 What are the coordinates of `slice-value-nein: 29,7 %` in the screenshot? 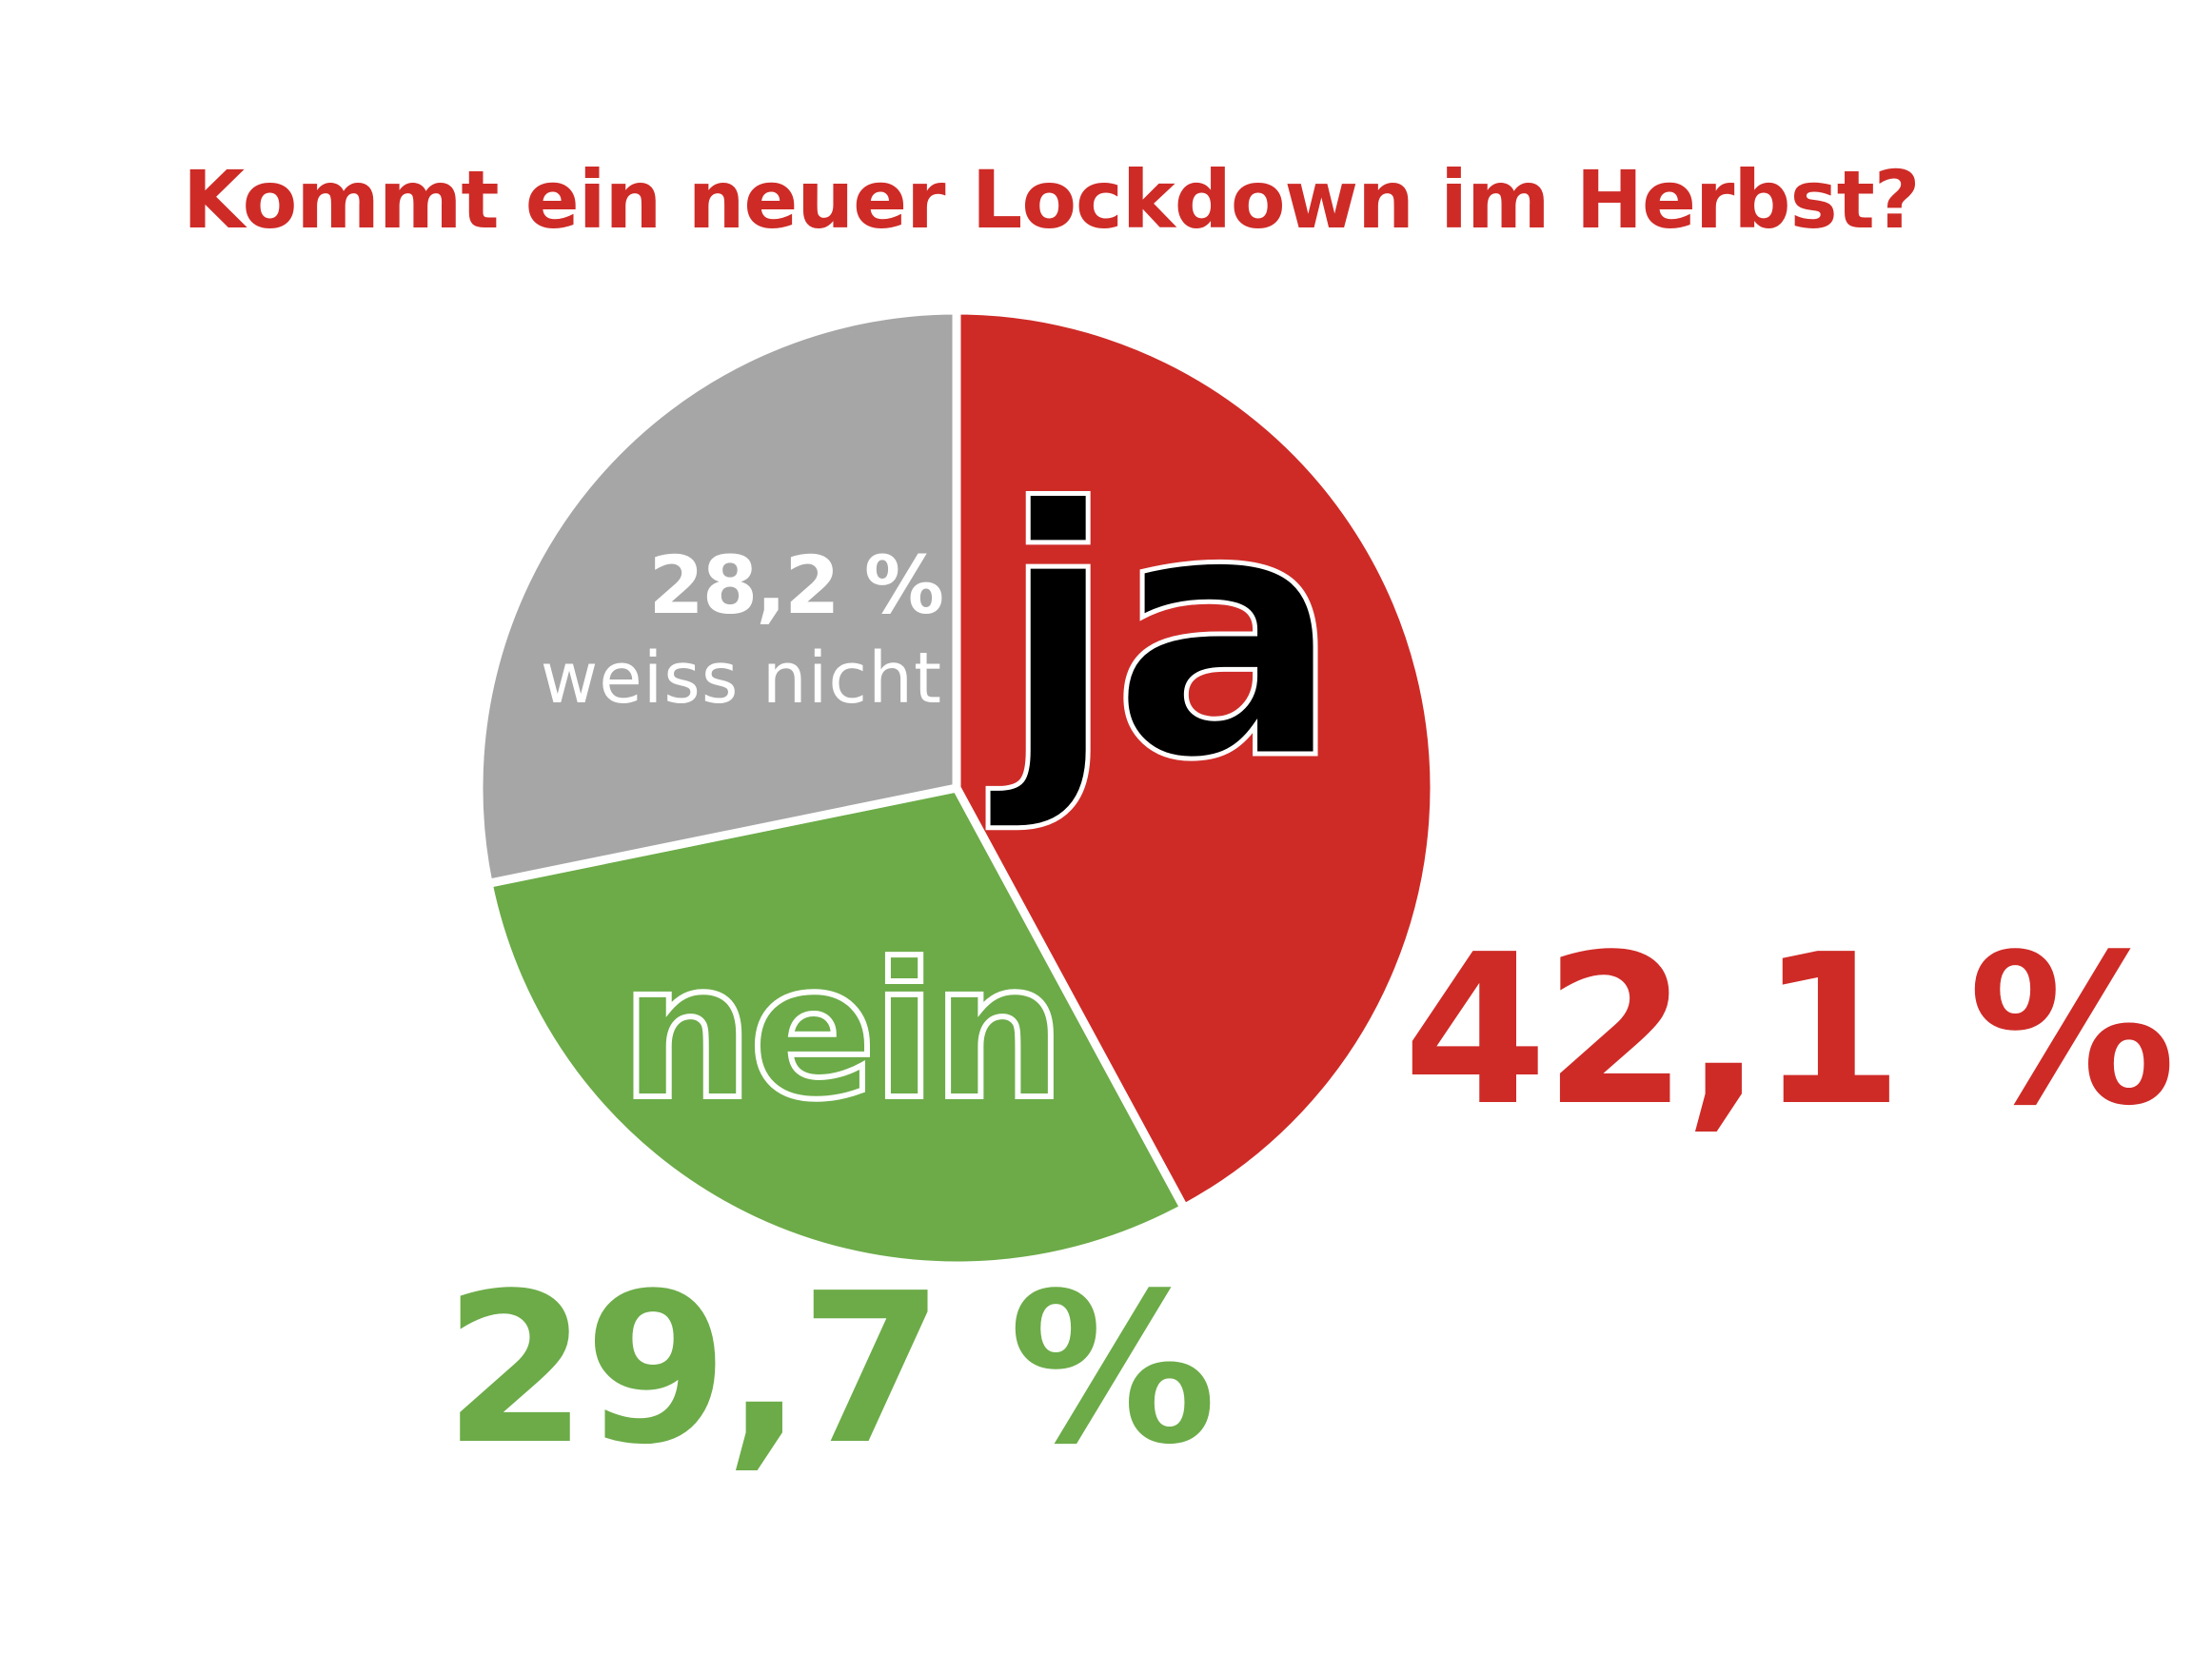 It's located at (828, 1370).